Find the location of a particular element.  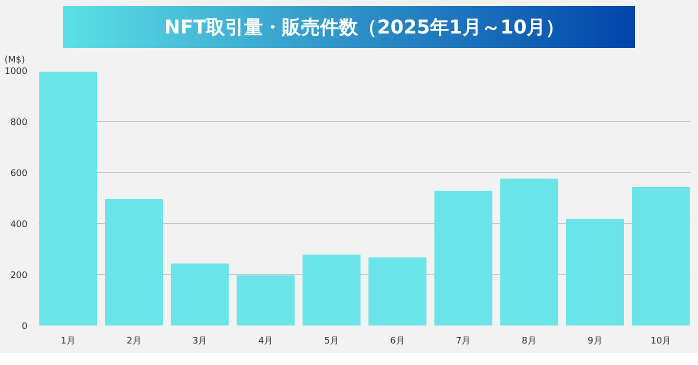

x-tick-label: 2月 is located at coordinates (134, 341).